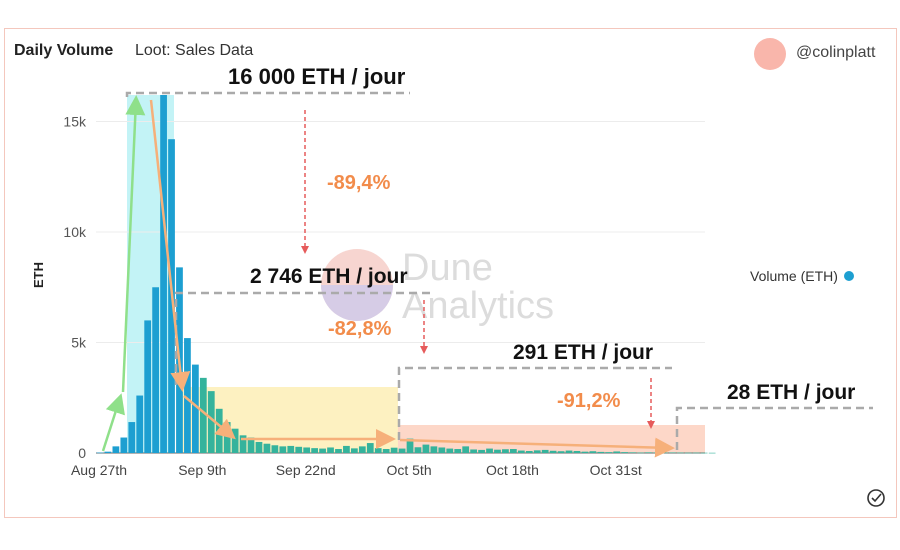 This screenshot has height=550, width=900. What do you see at coordinates (794, 276) in the screenshot?
I see `legend-label: Volume (ETH)` at bounding box center [794, 276].